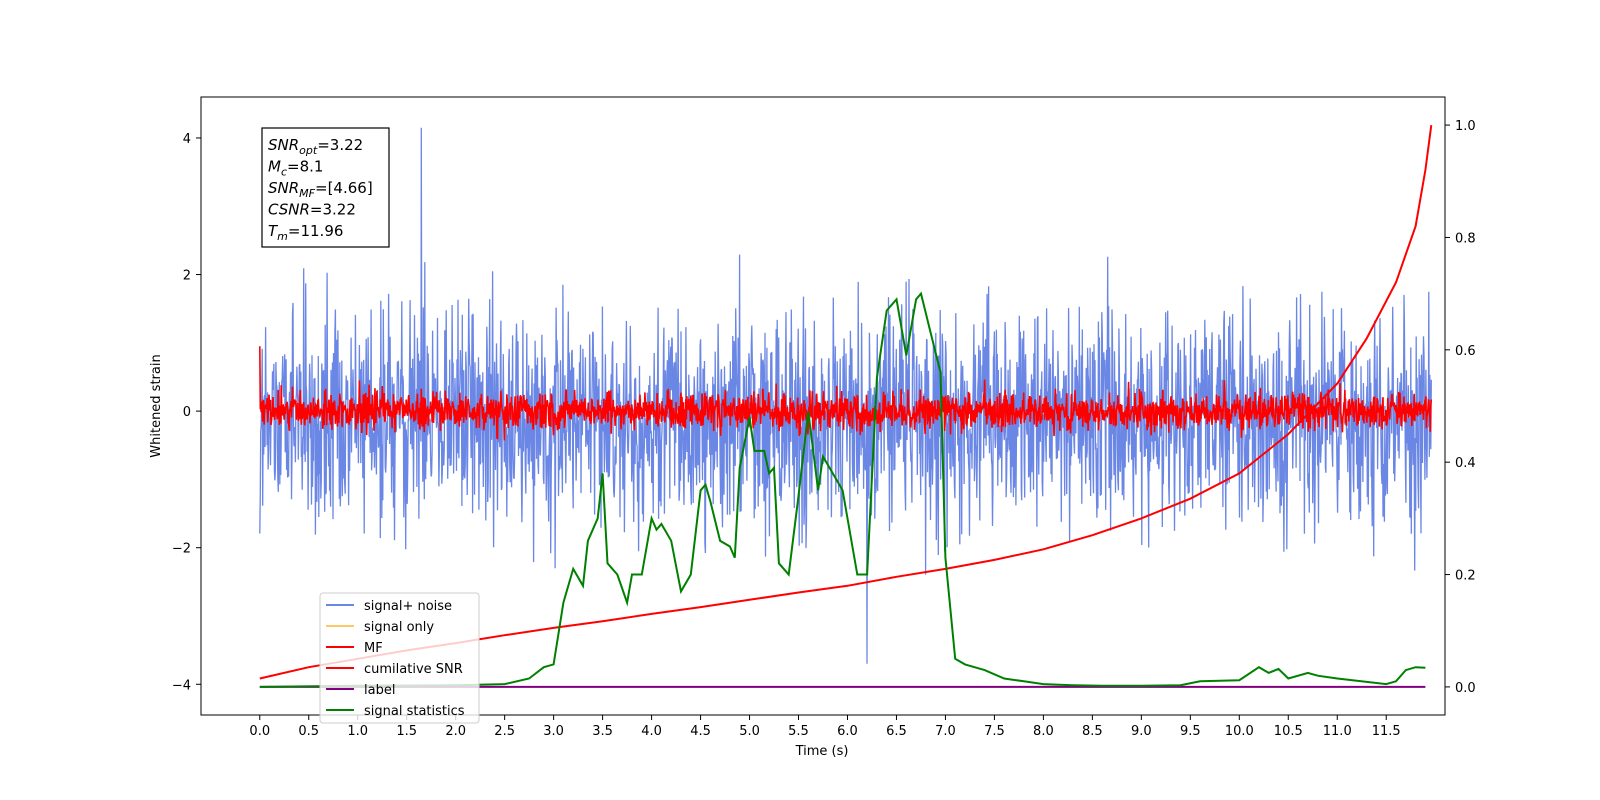 The height and width of the screenshot is (800, 1600). I want to click on series-mf, so click(846, 393).